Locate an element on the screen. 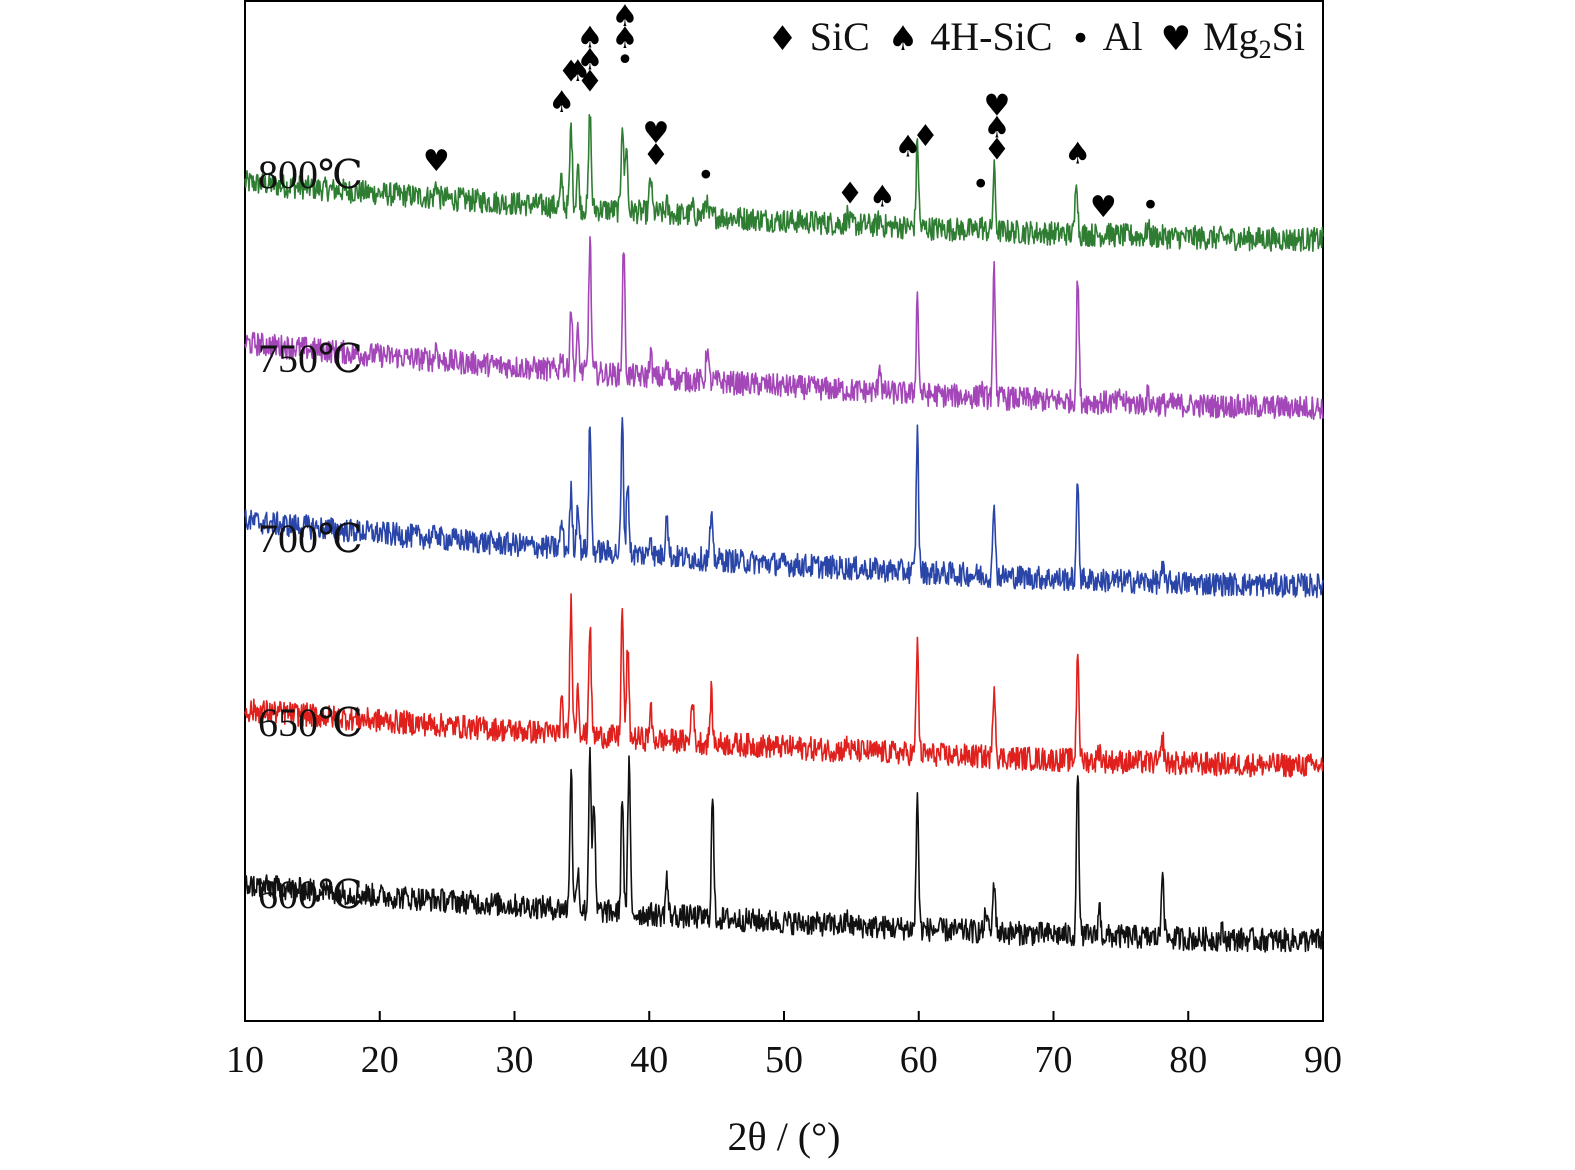 This screenshot has width=1575, height=1170. x-tick-label: 20 is located at coordinates (380, 1060).